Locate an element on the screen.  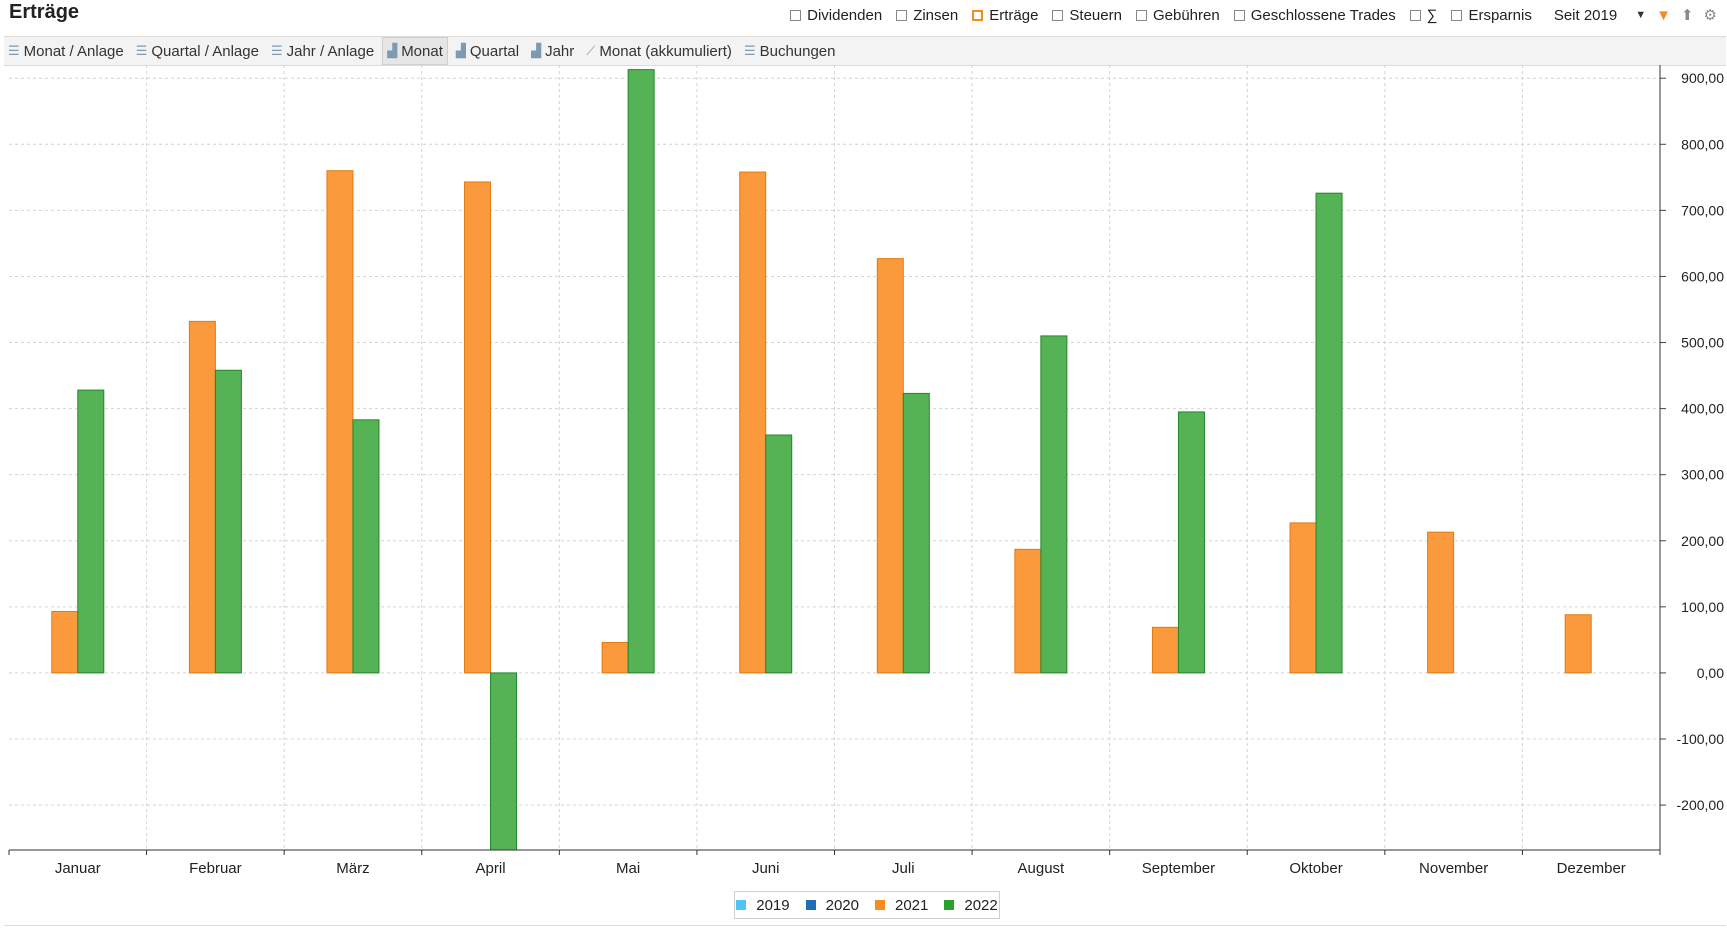
filter-label: Geschlossene Trades is located at coordinates (1323, 15).